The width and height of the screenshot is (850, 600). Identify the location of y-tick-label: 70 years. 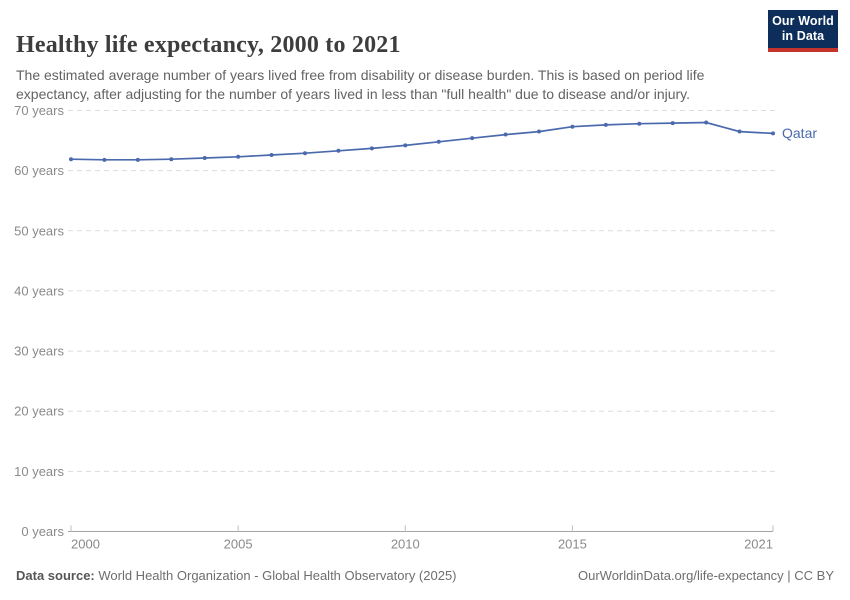
(39, 110).